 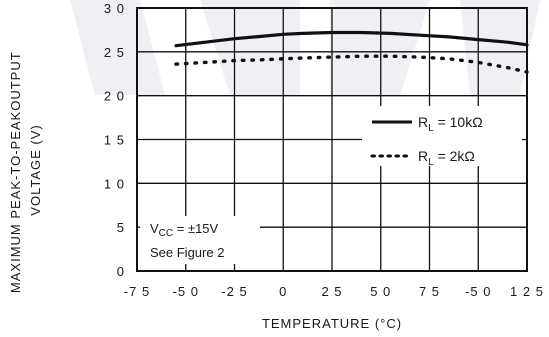 What do you see at coordinates (25, 170) in the screenshot?
I see `y-axis-label: MAXIMUM PEAK-TO-PEAKOUTPUT VOLTAGE (V)` at bounding box center [25, 170].